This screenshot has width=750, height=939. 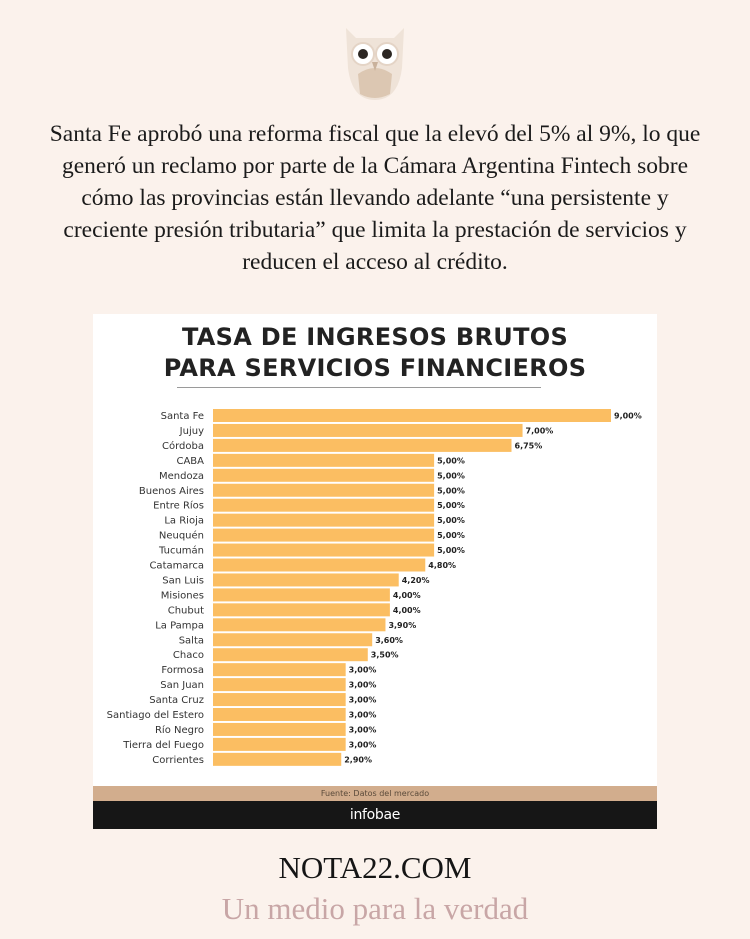 I want to click on site-tagline: Un medio para la verdad, so click(x=375, y=908).